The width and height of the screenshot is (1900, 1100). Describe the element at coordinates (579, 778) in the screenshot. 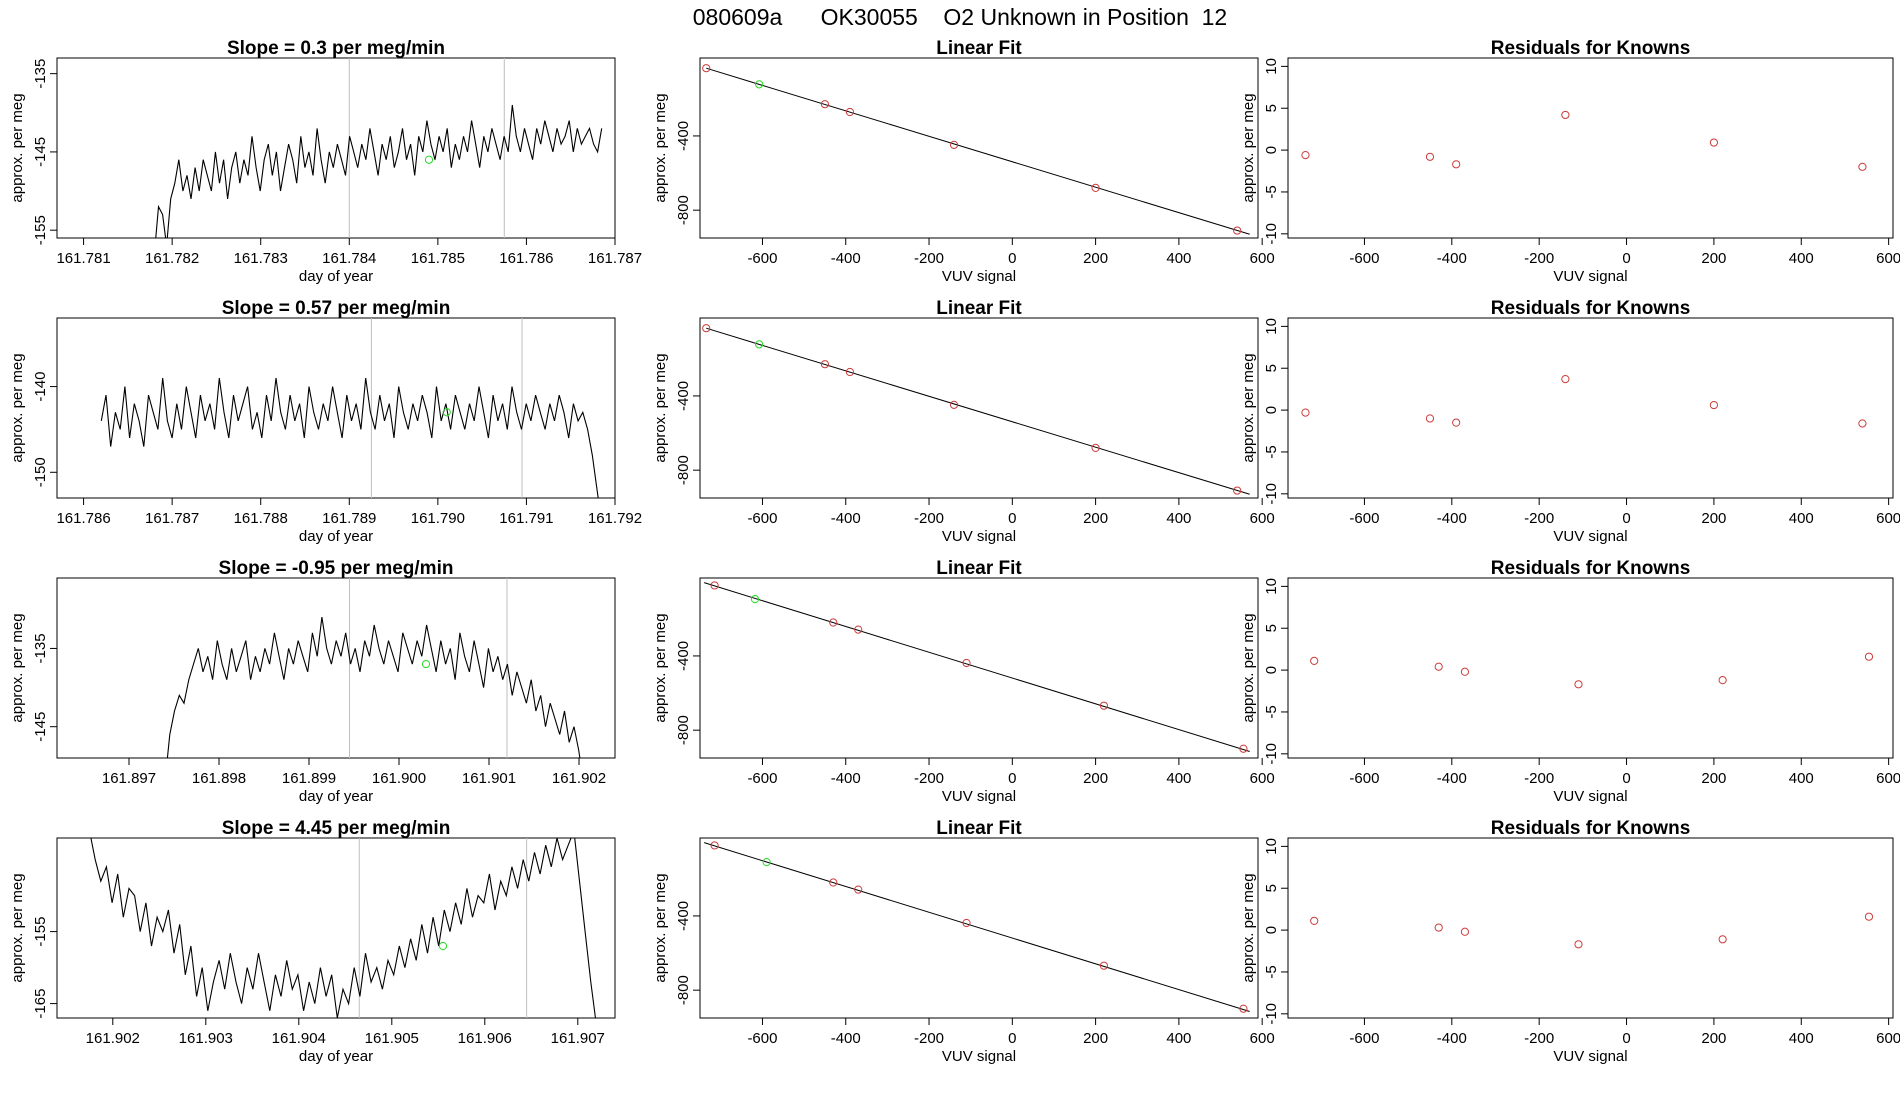

I see `x-tick-label: 161.902` at that location.